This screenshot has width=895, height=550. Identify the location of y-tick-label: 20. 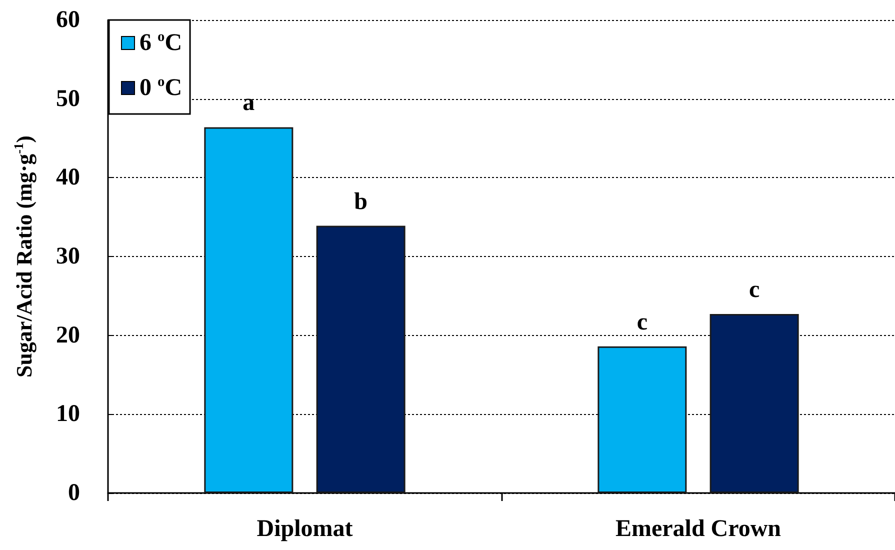
(68, 335).